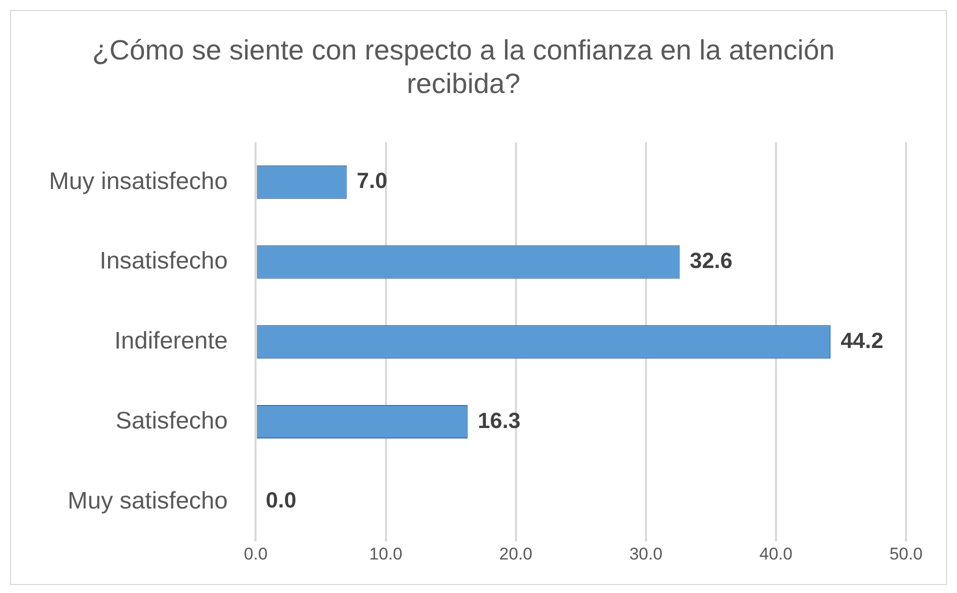 The image size is (957, 593). Describe the element at coordinates (463, 67) in the screenshot. I see `chart-title: ¿Cómo se siente con respecto a la confianza en la atención recibida?` at that location.